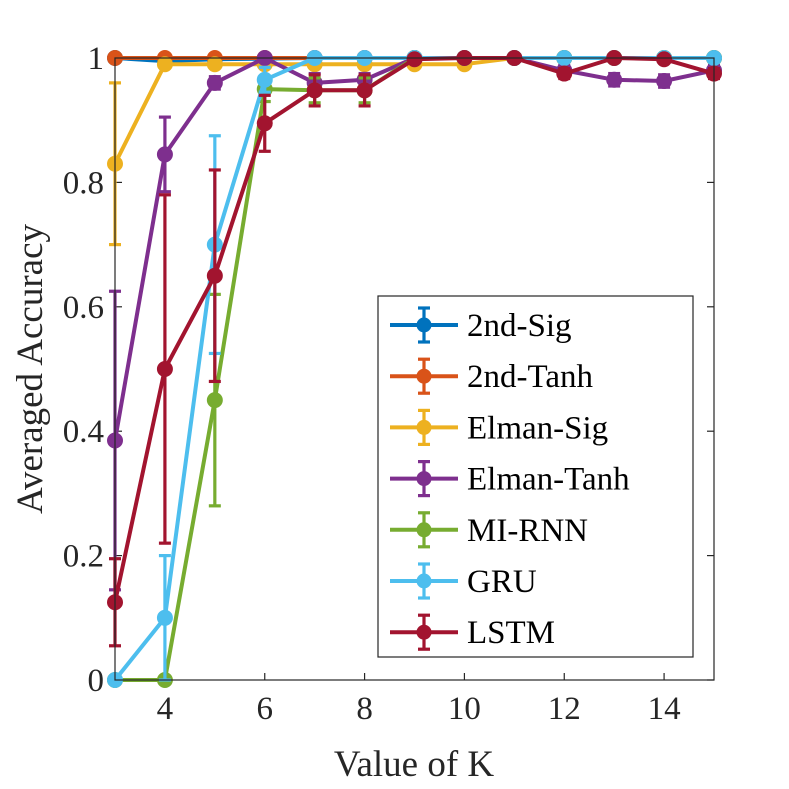 The image size is (789, 789). I want to click on y-tick-label: 1, so click(96, 59).